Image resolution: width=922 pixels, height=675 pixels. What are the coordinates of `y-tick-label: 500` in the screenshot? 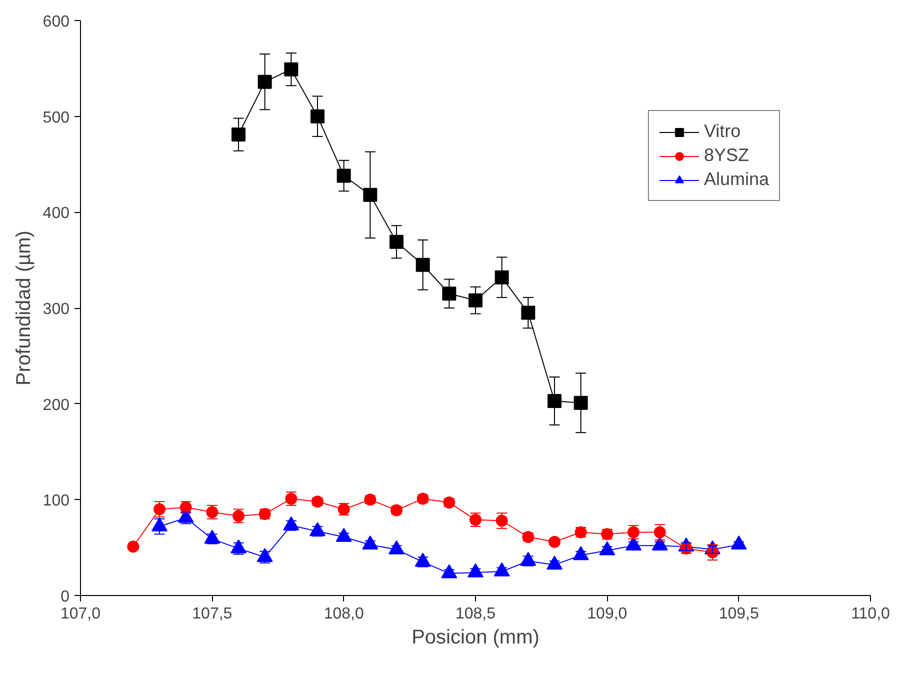 It's located at (56, 117).